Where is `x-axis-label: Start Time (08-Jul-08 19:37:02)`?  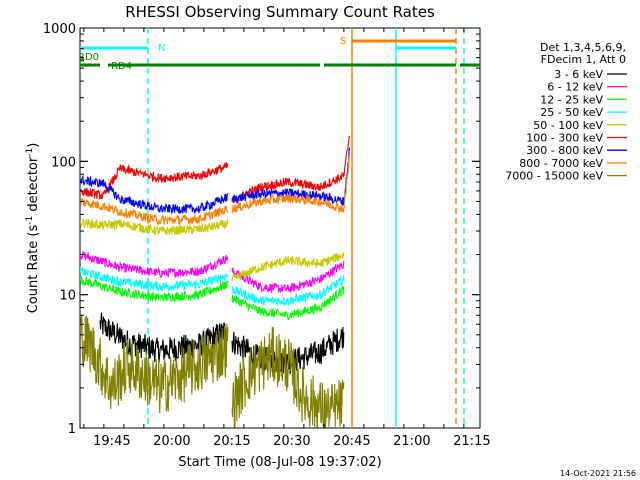 x-axis-label: Start Time (08-Jul-08 19:37:02) is located at coordinates (279, 462).